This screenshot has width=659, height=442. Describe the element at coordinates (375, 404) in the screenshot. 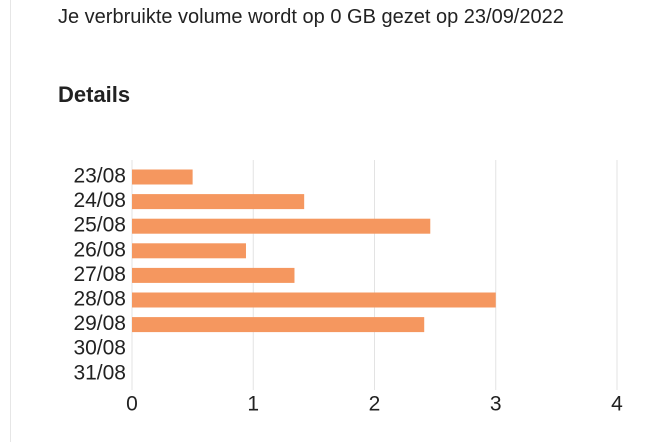

I see `x-tick-label: 2` at that location.